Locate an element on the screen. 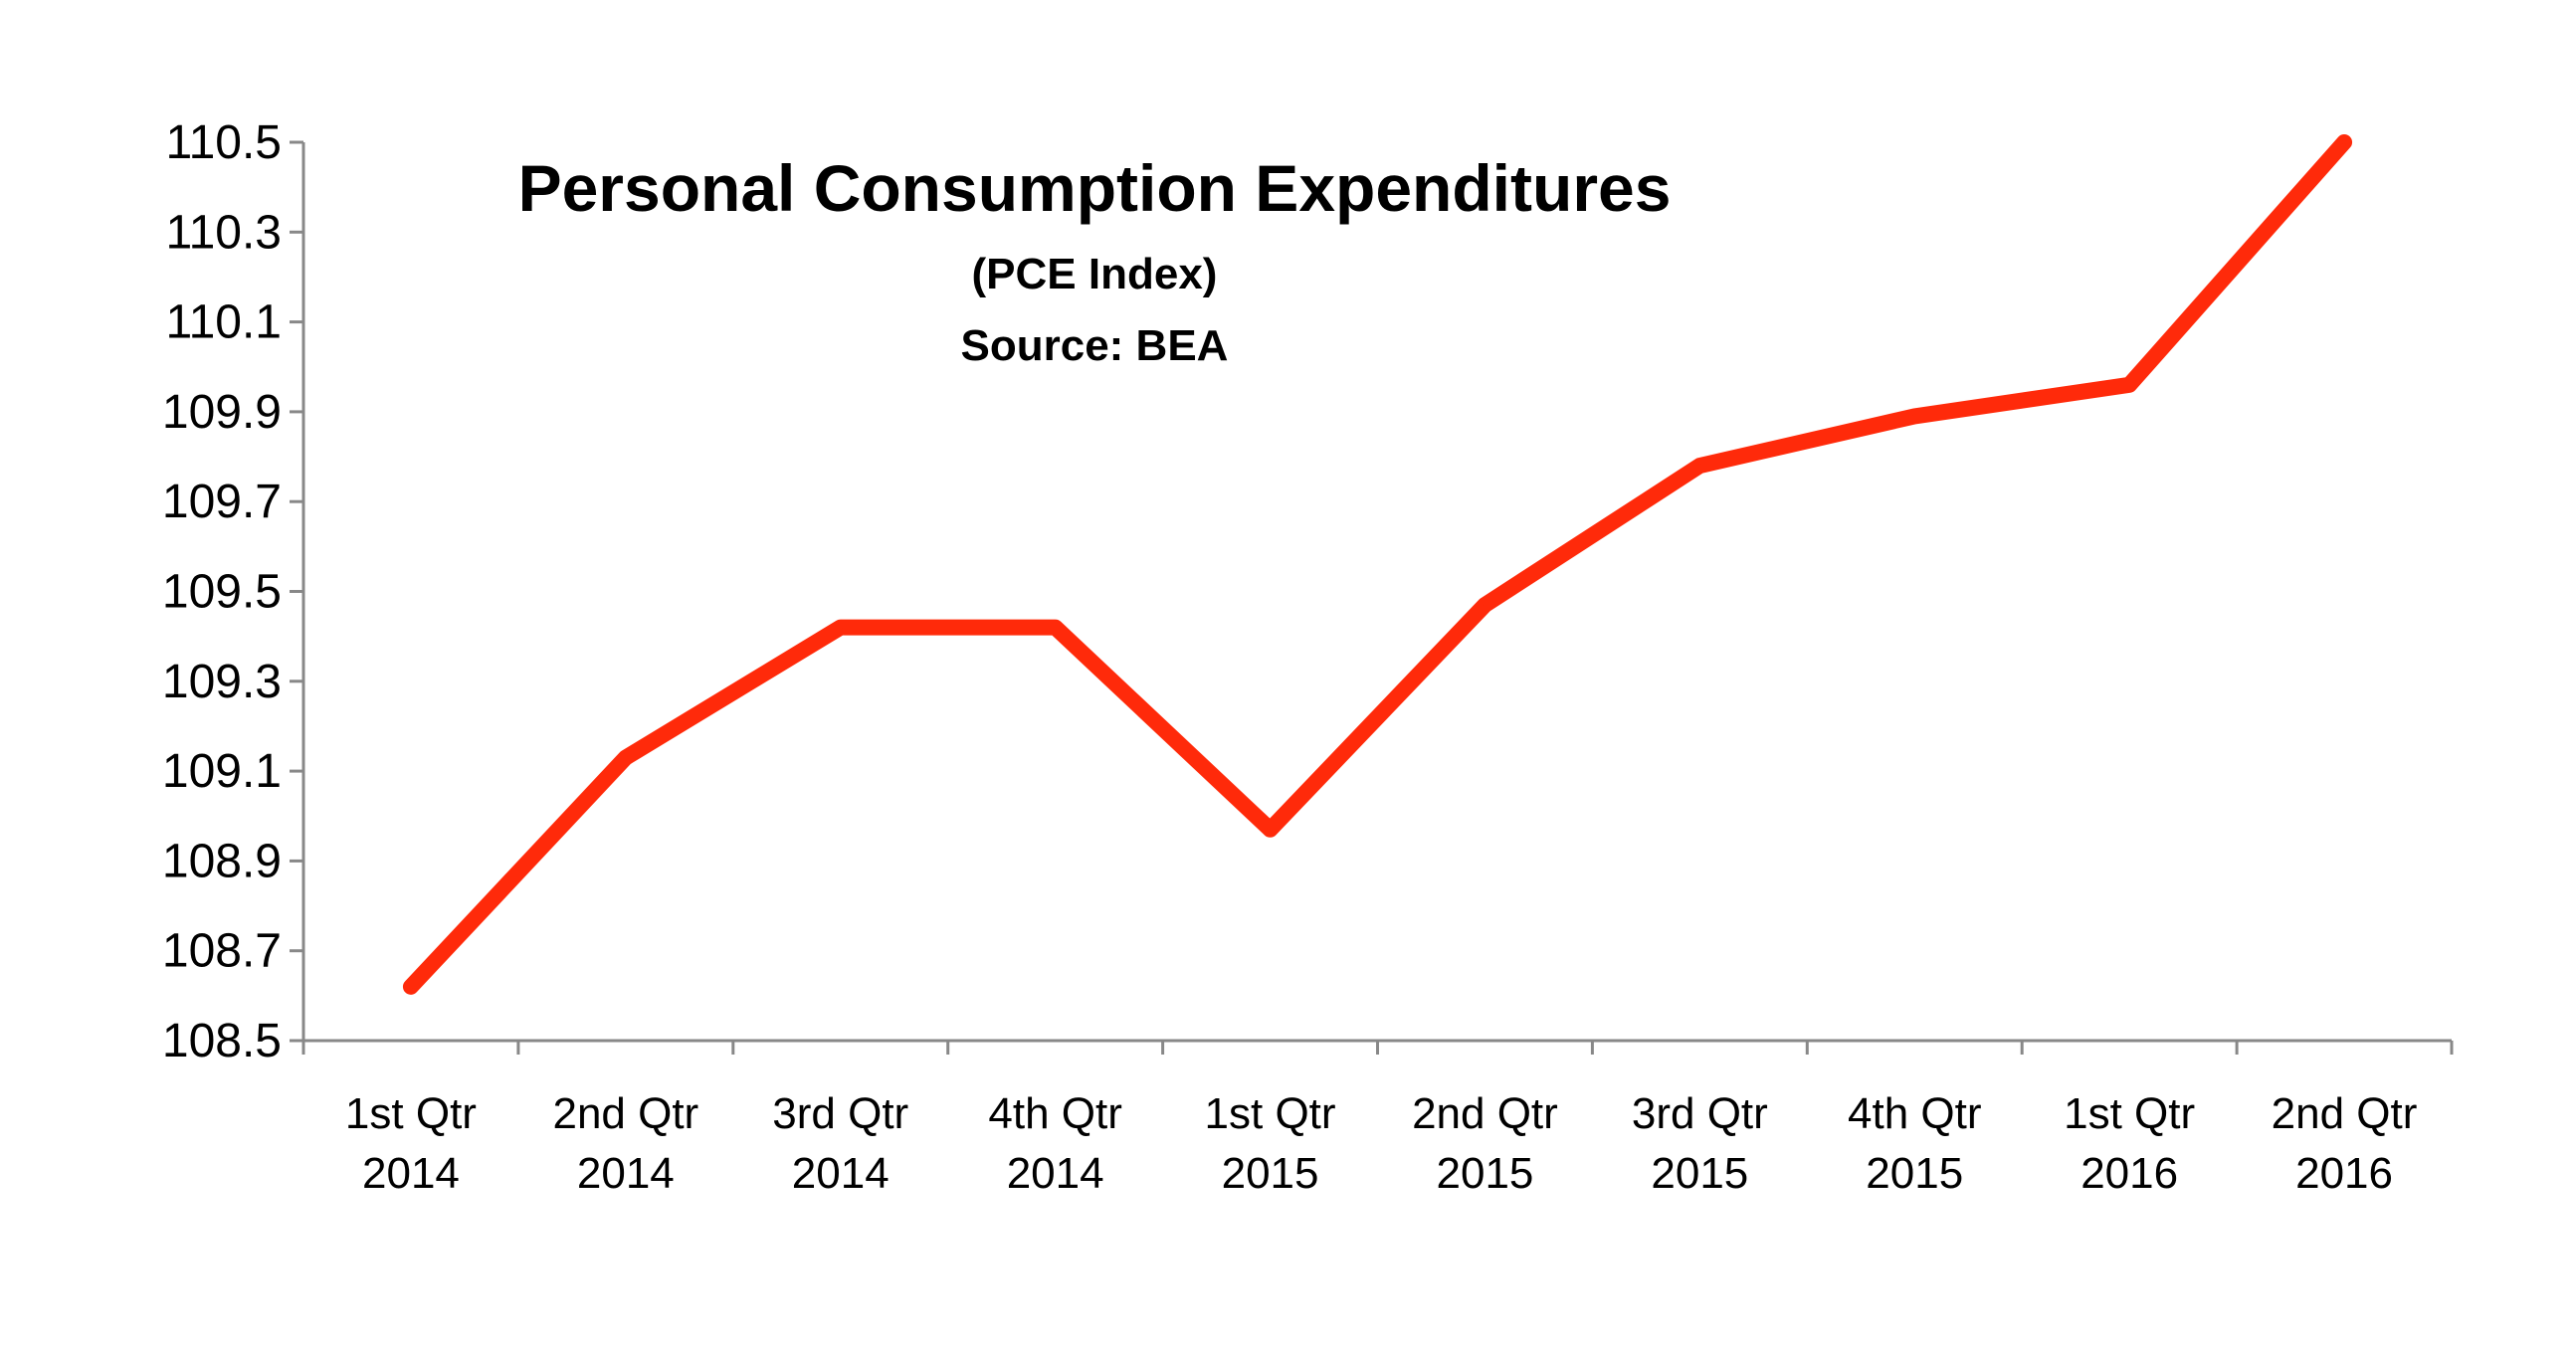 This screenshot has width=2576, height=1353. chart-subtitle-1: (PCE Index) is located at coordinates (1095, 274).